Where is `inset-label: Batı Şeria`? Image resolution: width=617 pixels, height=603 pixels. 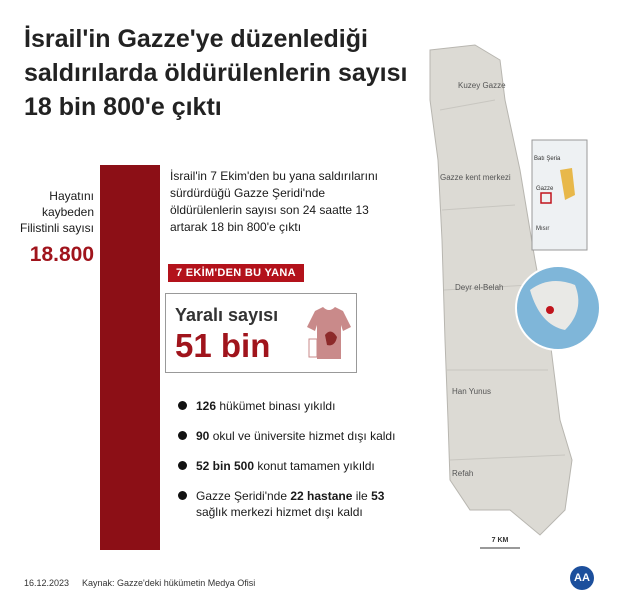
inset-label: Batı Şeria is located at coordinates (547, 159).